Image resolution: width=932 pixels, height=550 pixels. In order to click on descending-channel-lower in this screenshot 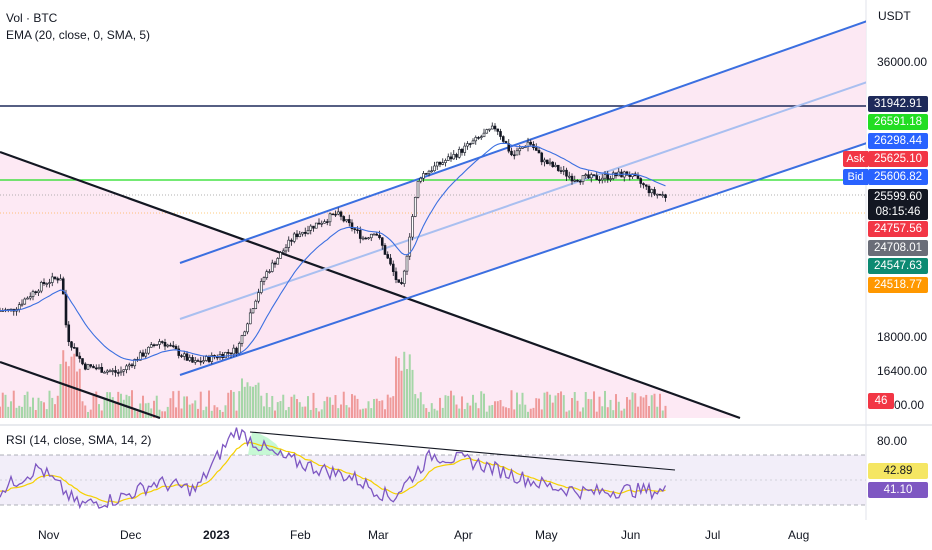, I will do `click(80, 390)`.